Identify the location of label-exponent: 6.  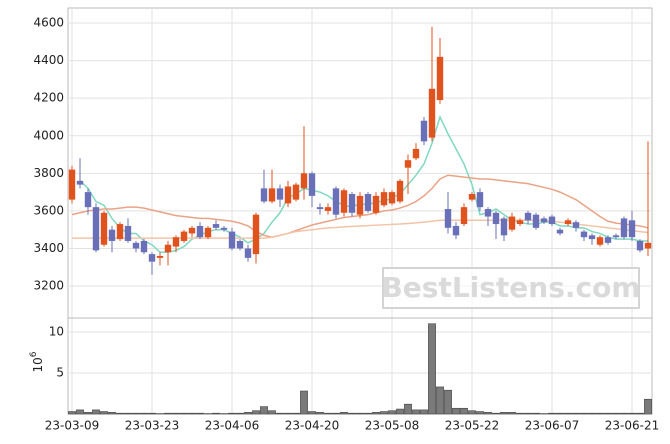
(34, 354).